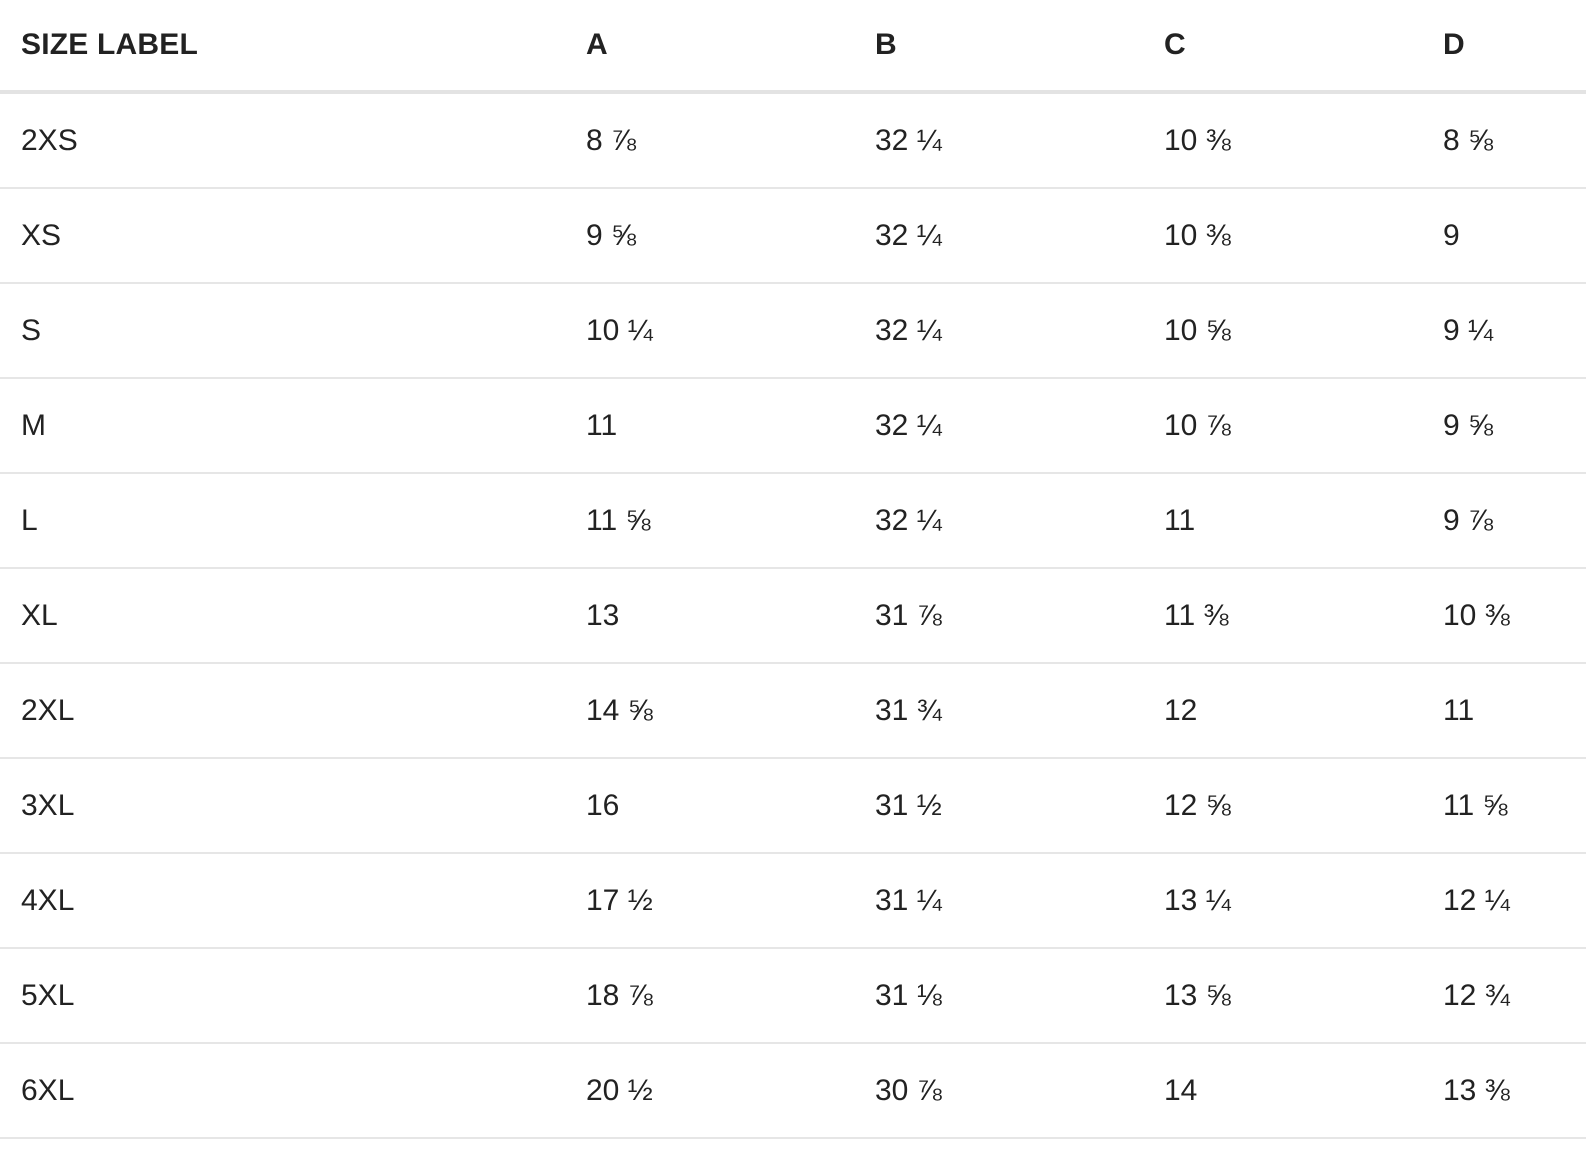  What do you see at coordinates (293, 140) in the screenshot?
I see `cell-size-label: 2XS` at bounding box center [293, 140].